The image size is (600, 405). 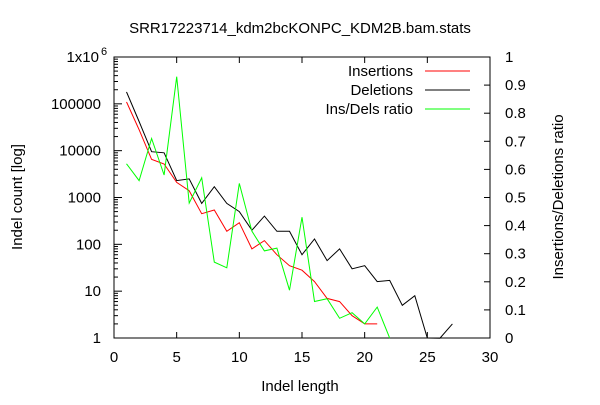 What do you see at coordinates (515, 141) in the screenshot?
I see `y2-tick-label: 0.7` at bounding box center [515, 141].